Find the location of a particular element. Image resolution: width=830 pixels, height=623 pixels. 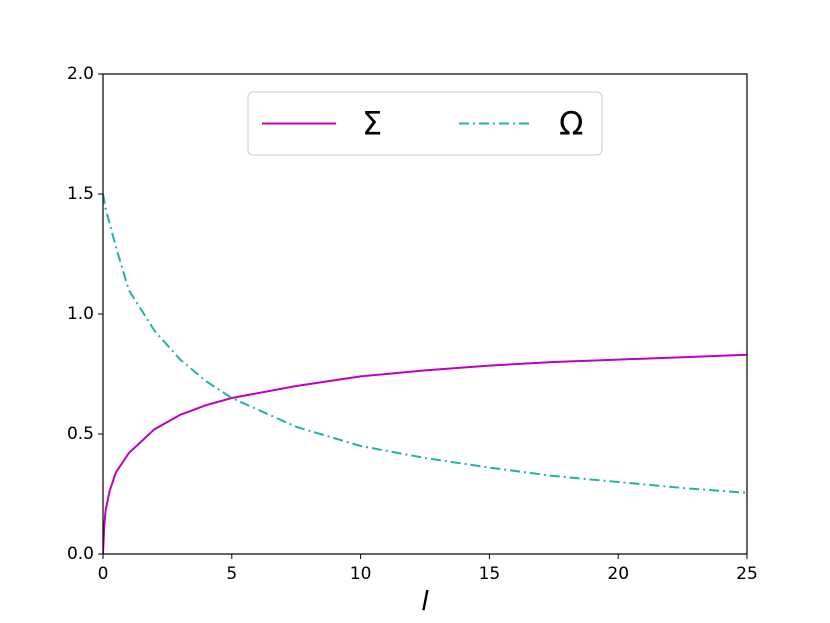

x-tick-label: 0 is located at coordinates (103, 574).